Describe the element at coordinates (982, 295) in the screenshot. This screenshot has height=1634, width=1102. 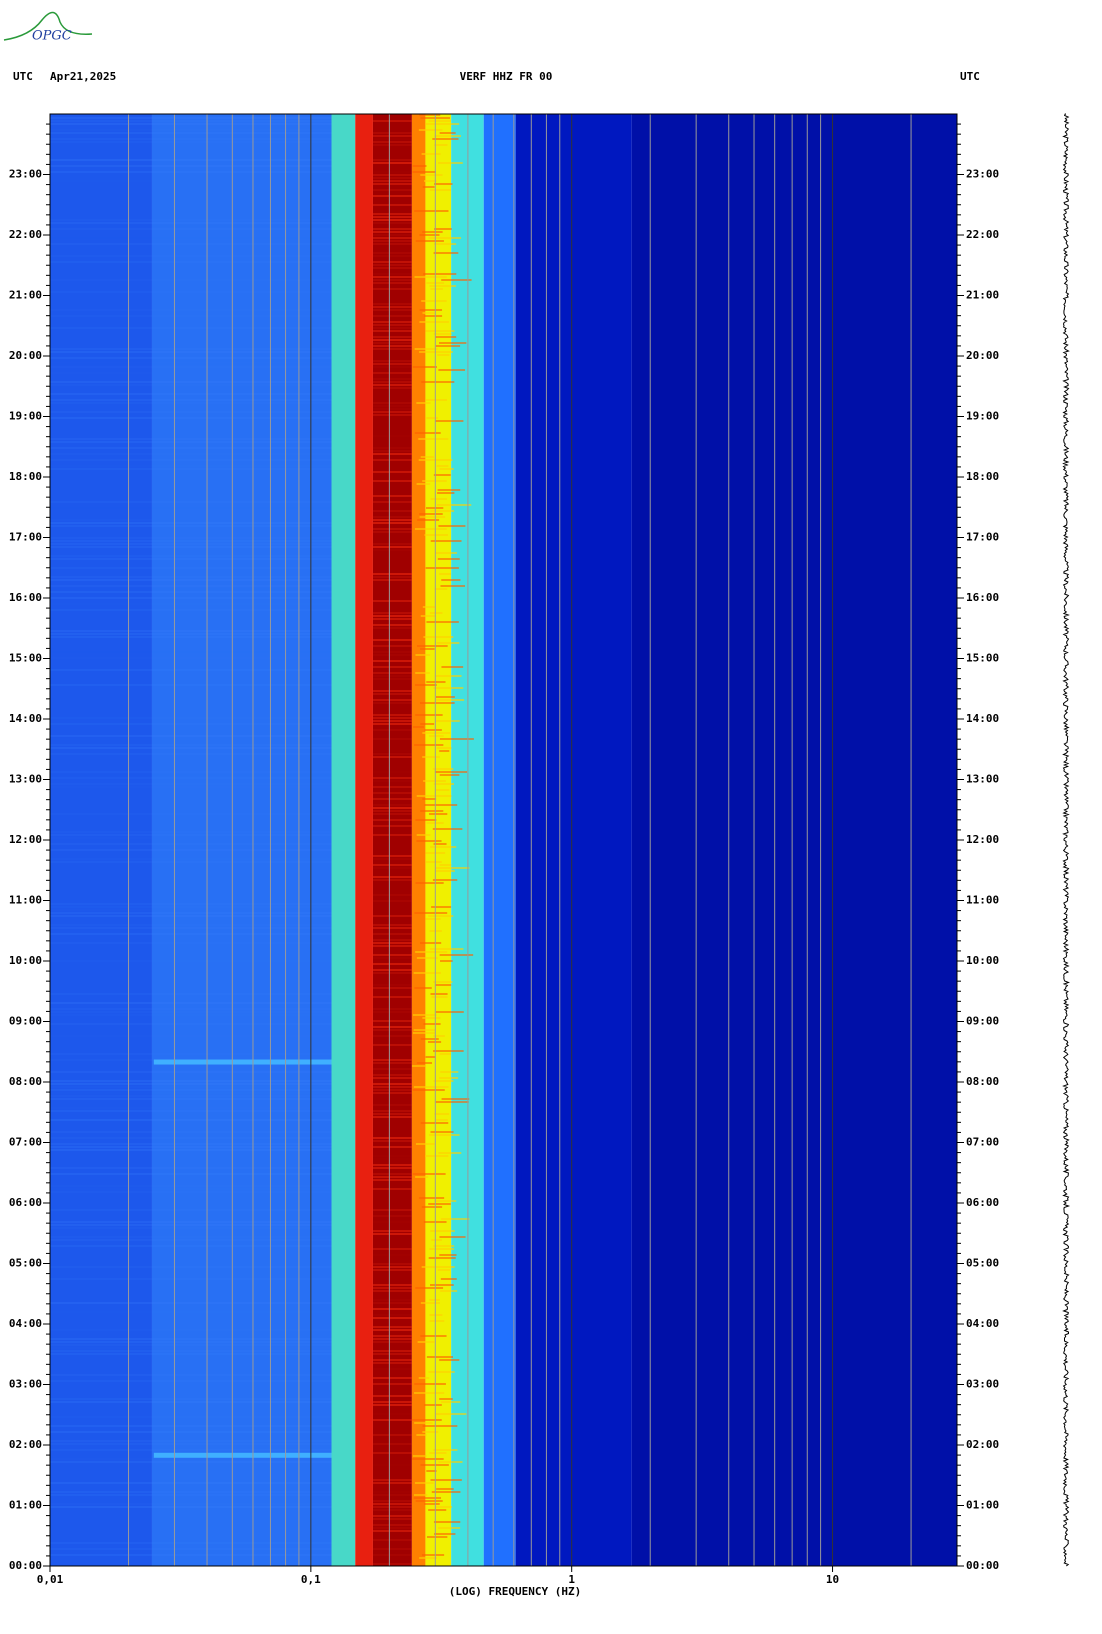
I see `y-tick-label-right: 21:00` at that location.